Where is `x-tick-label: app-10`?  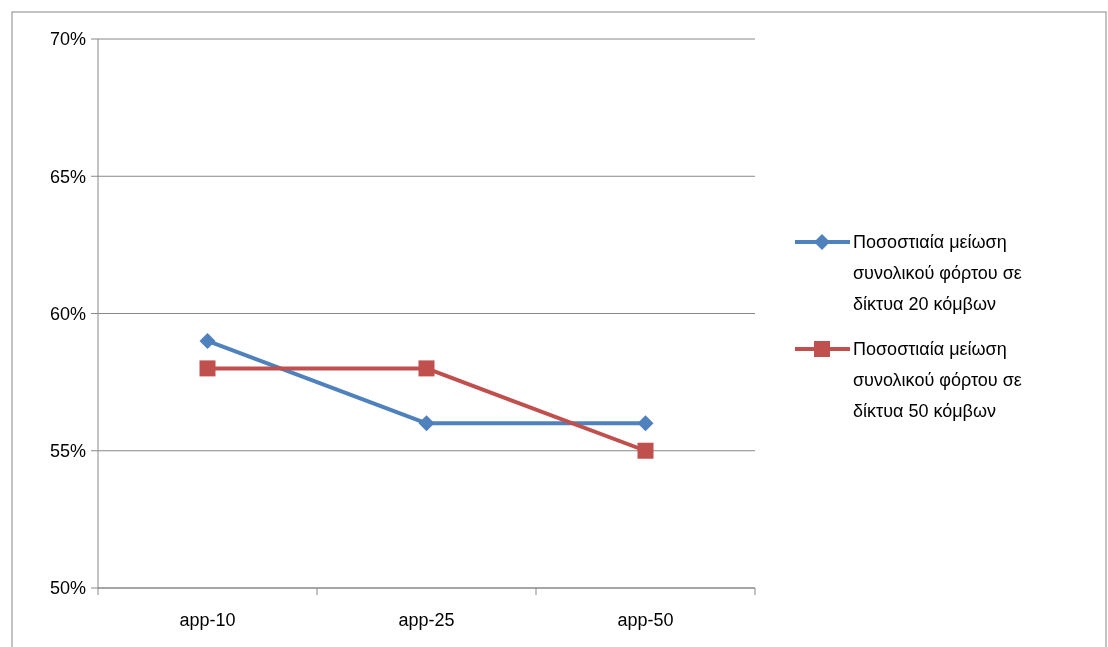
x-tick-label: app-10 is located at coordinates (207, 620).